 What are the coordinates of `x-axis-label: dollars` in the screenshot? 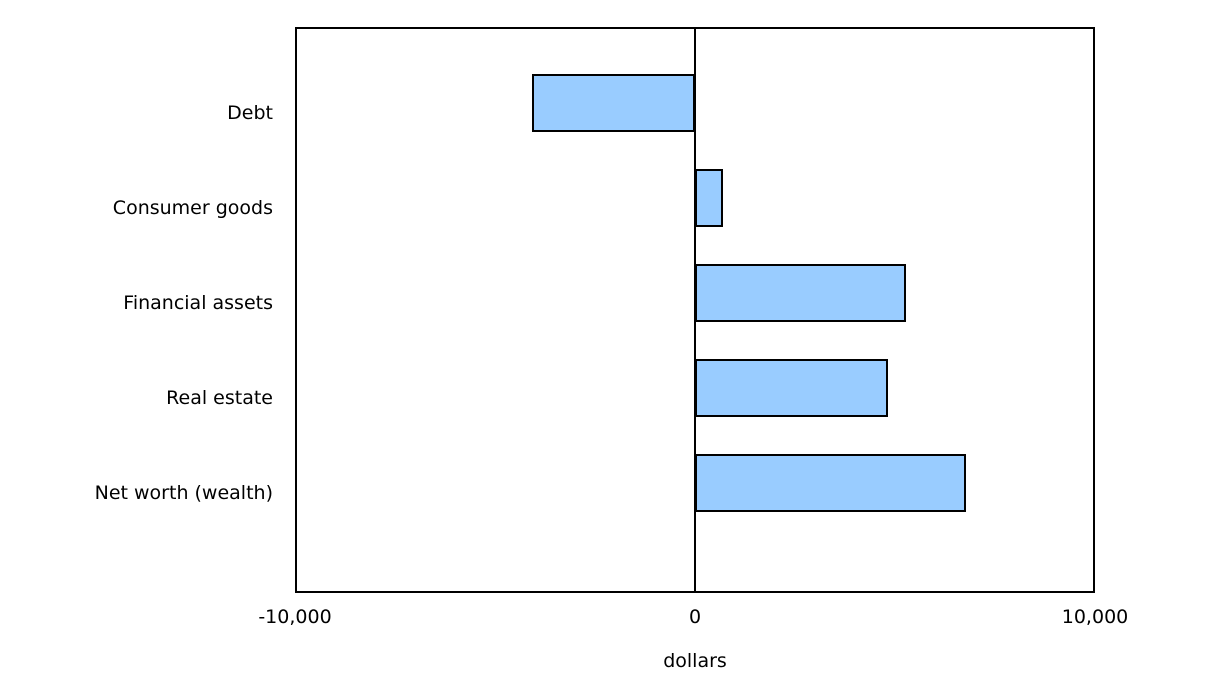 It's located at (695, 661).